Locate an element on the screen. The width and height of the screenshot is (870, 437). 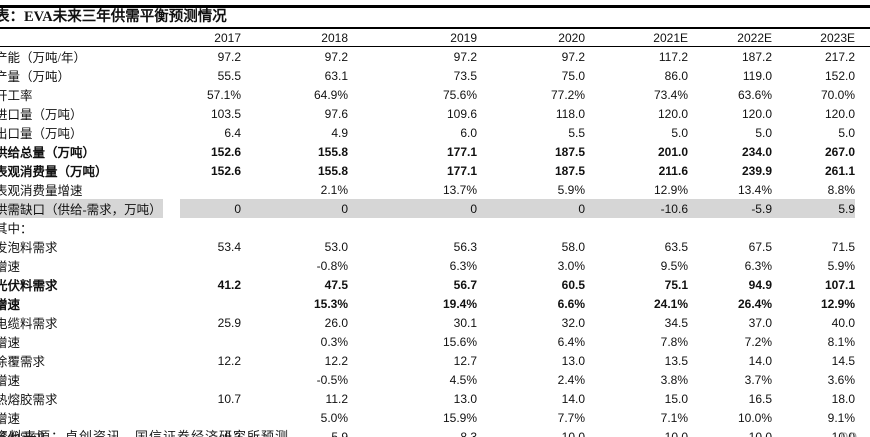
value-cell: 13.4% is located at coordinates (754, 189).